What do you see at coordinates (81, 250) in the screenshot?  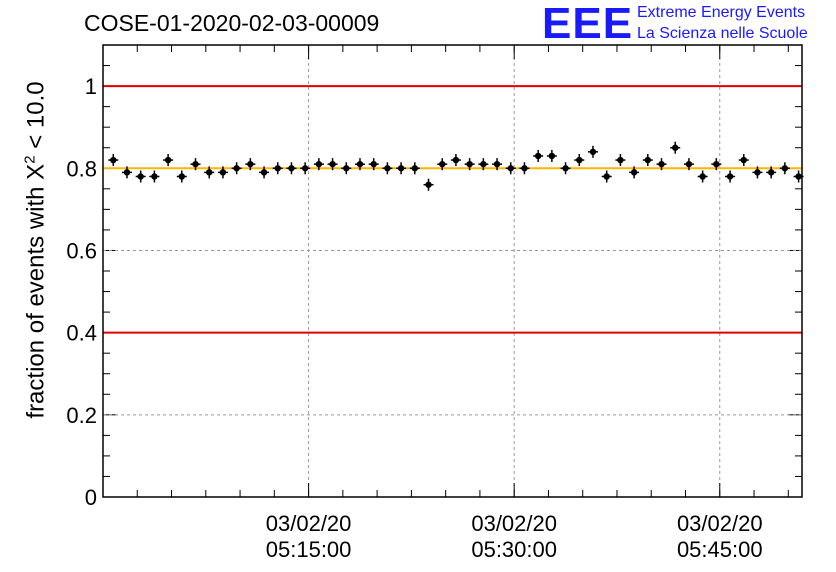 I see `y-tick-label: 0.6` at bounding box center [81, 250].